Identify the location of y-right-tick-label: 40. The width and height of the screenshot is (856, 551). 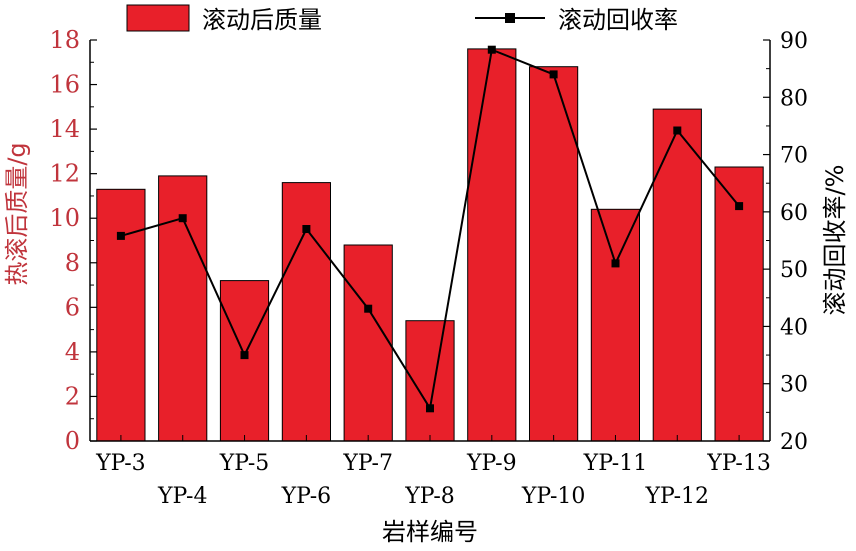
(794, 327).